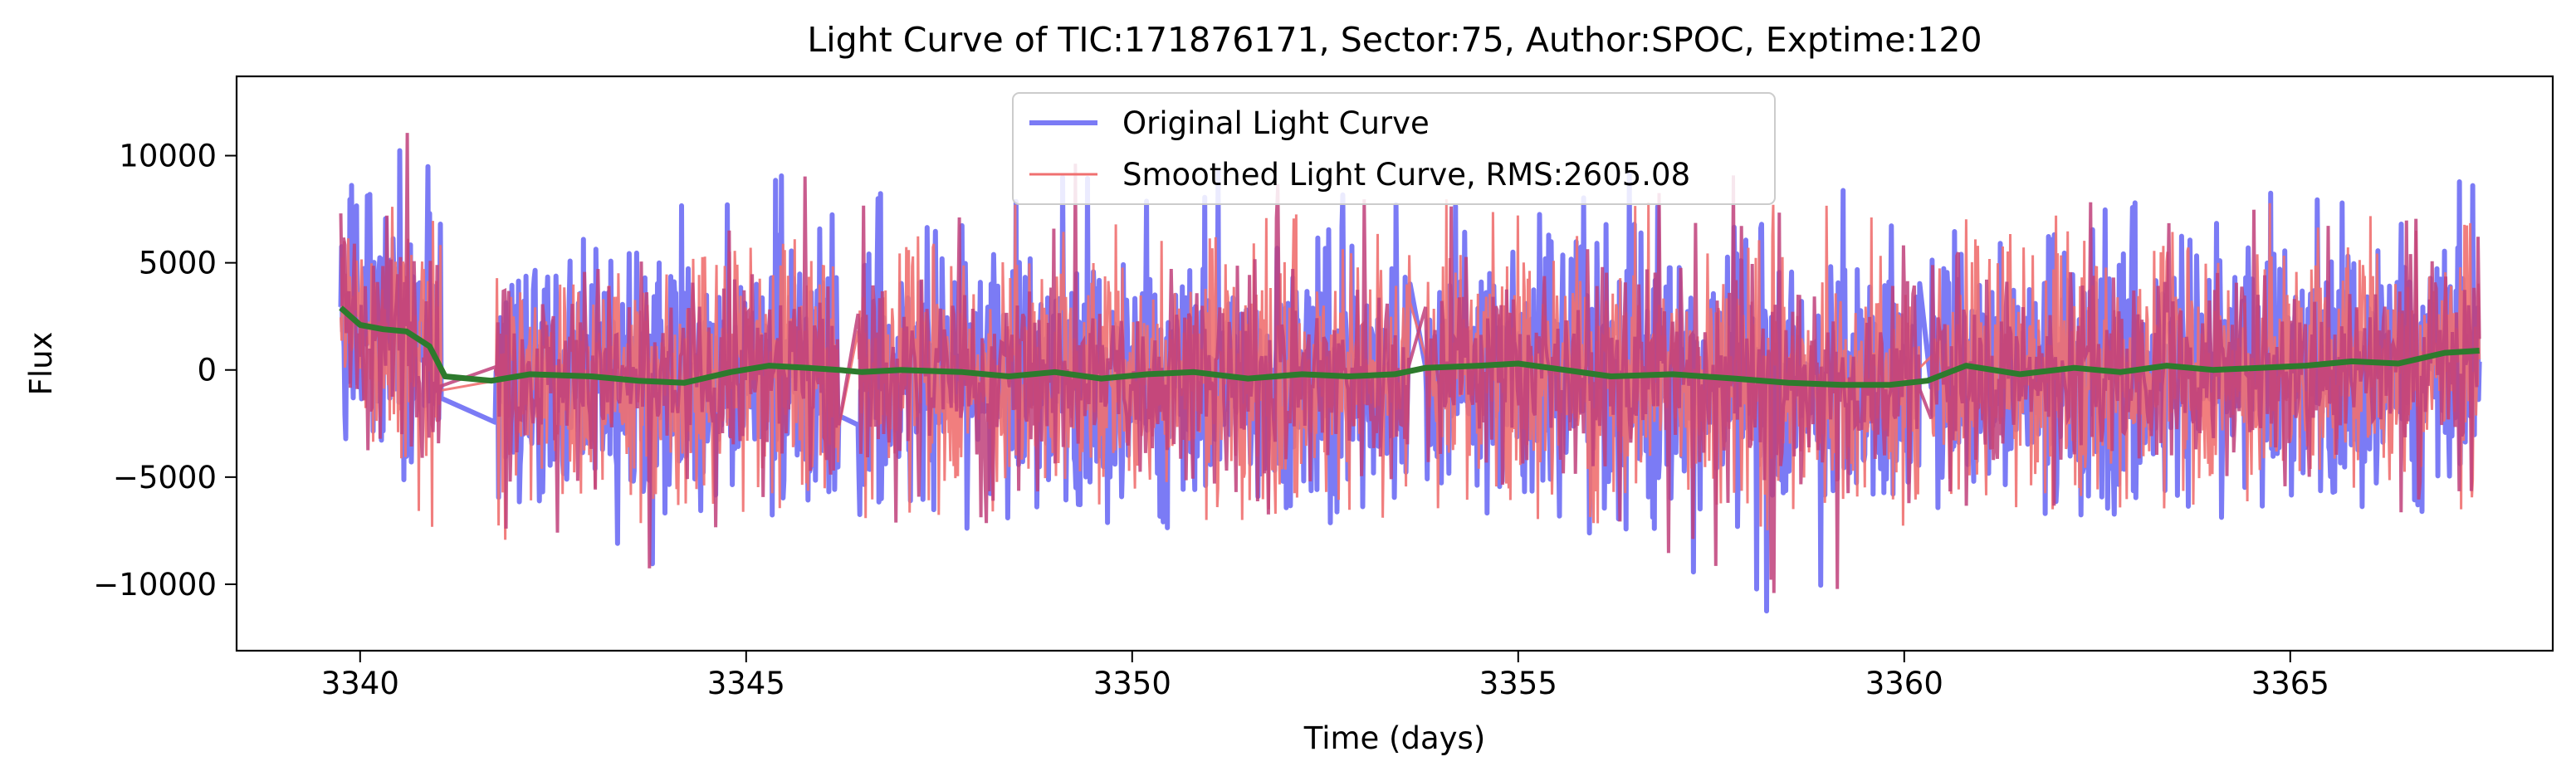  I want to click on y-tick-label: 10000, so click(168, 156).